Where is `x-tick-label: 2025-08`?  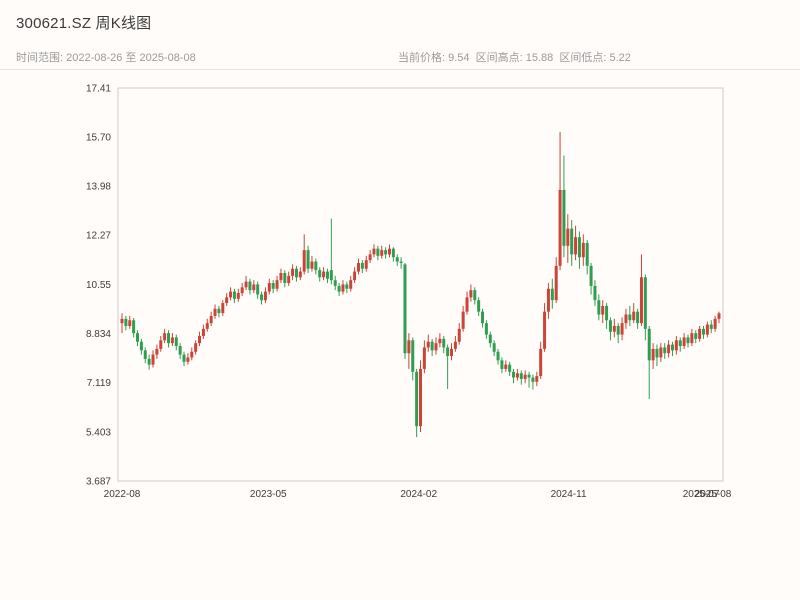
x-tick-label: 2025-08 is located at coordinates (713, 494).